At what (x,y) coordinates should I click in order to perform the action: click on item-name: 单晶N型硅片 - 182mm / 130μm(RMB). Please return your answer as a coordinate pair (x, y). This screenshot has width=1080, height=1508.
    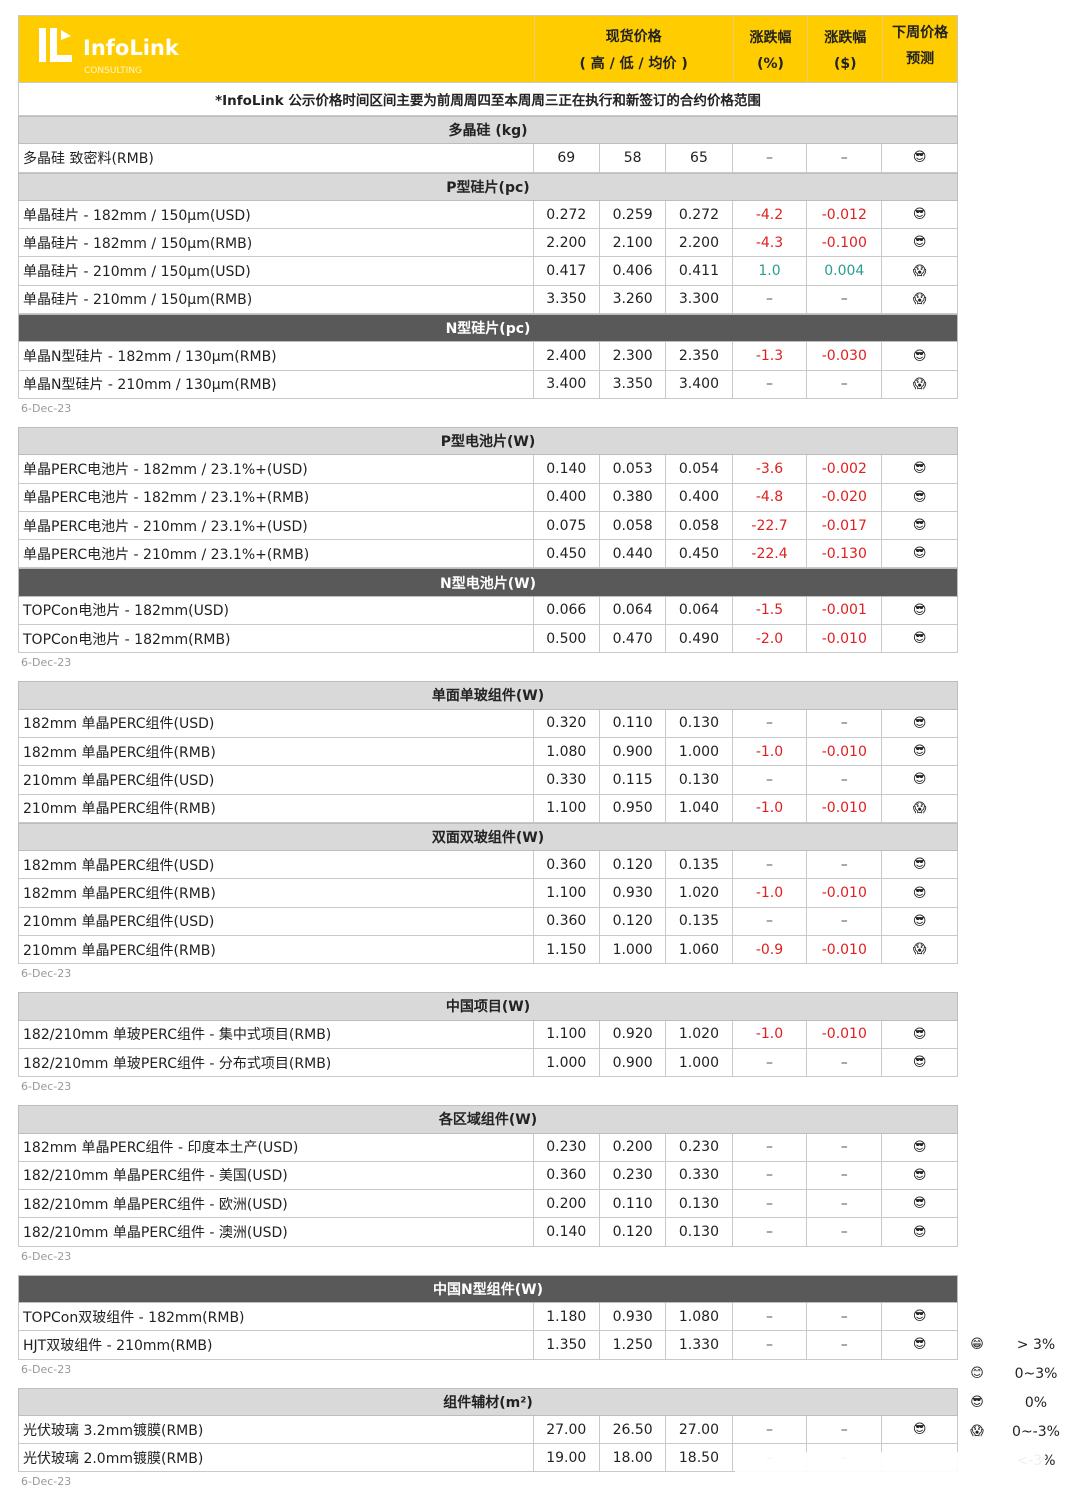
    Looking at the image, I should click on (276, 356).